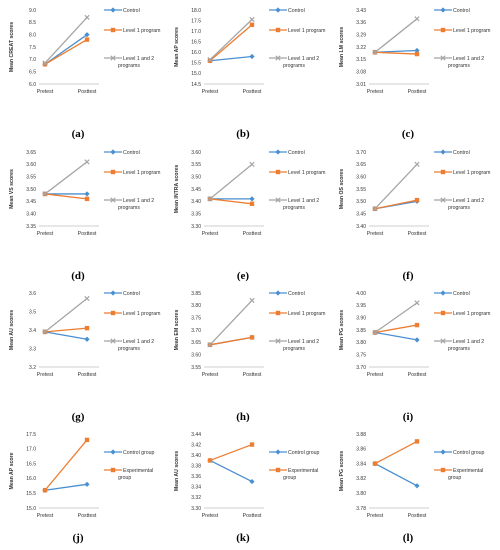  I want to click on y-tick-label: 7.0, so click(32, 60).